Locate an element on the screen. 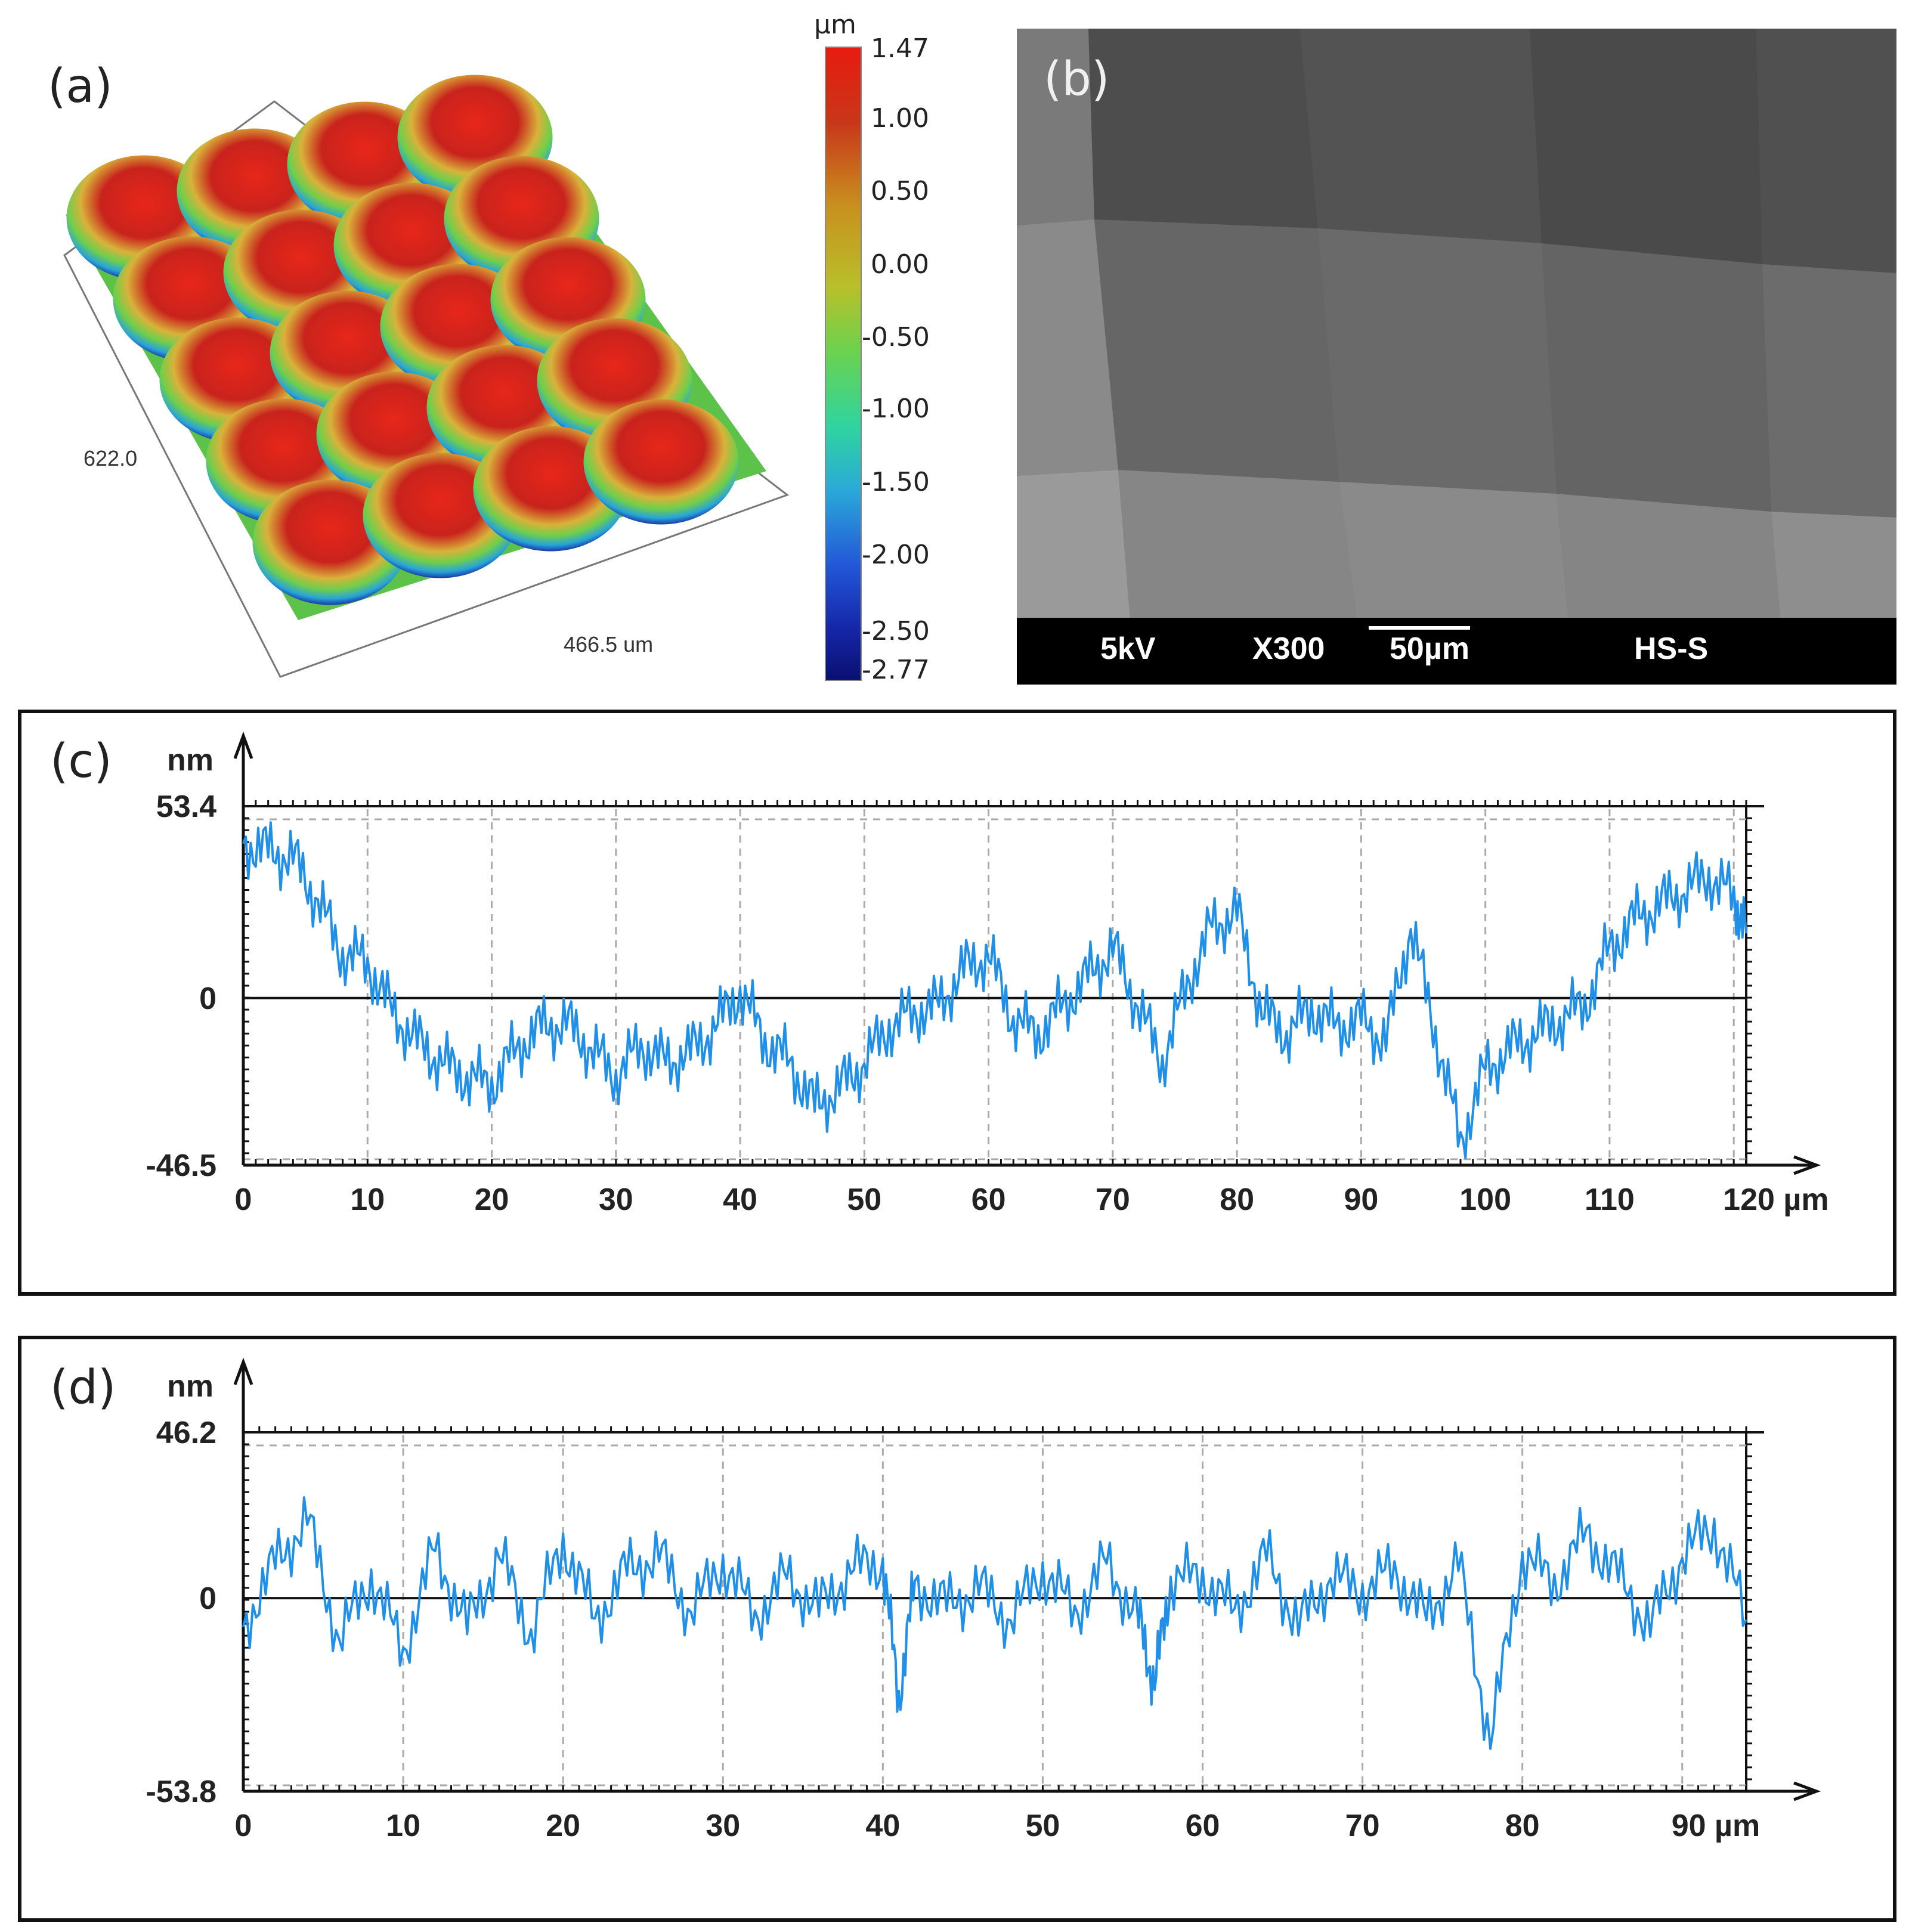 The image size is (1909, 1932). x-tick-label: 120 µm is located at coordinates (1775, 1199).